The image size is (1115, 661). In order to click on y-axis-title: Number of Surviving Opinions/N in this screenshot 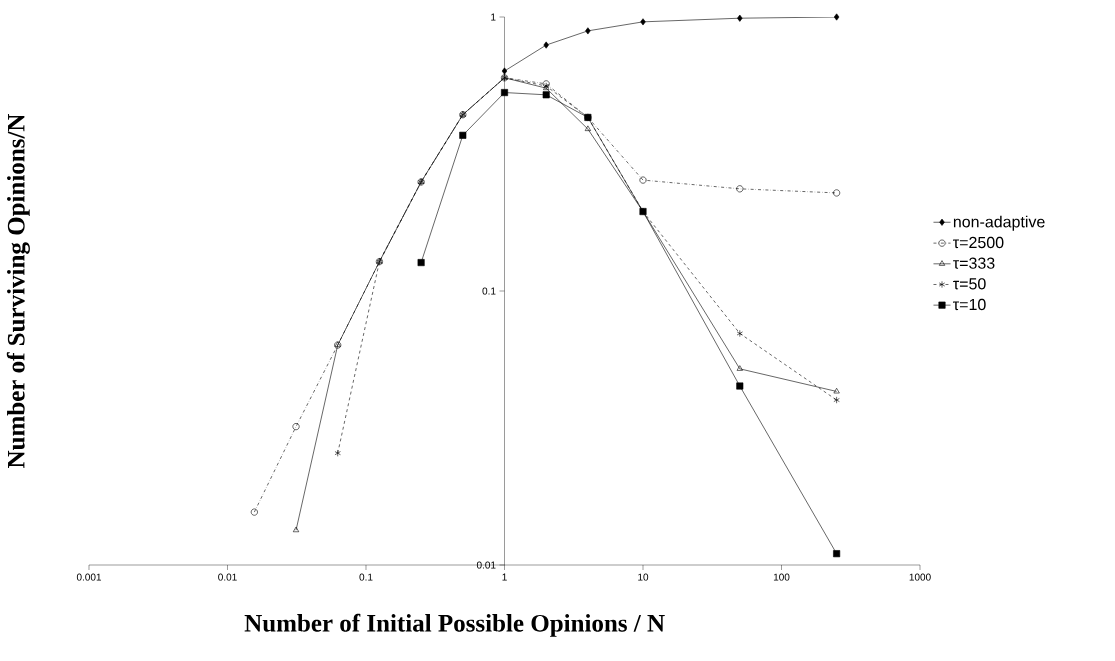, I will do `click(18, 290)`.